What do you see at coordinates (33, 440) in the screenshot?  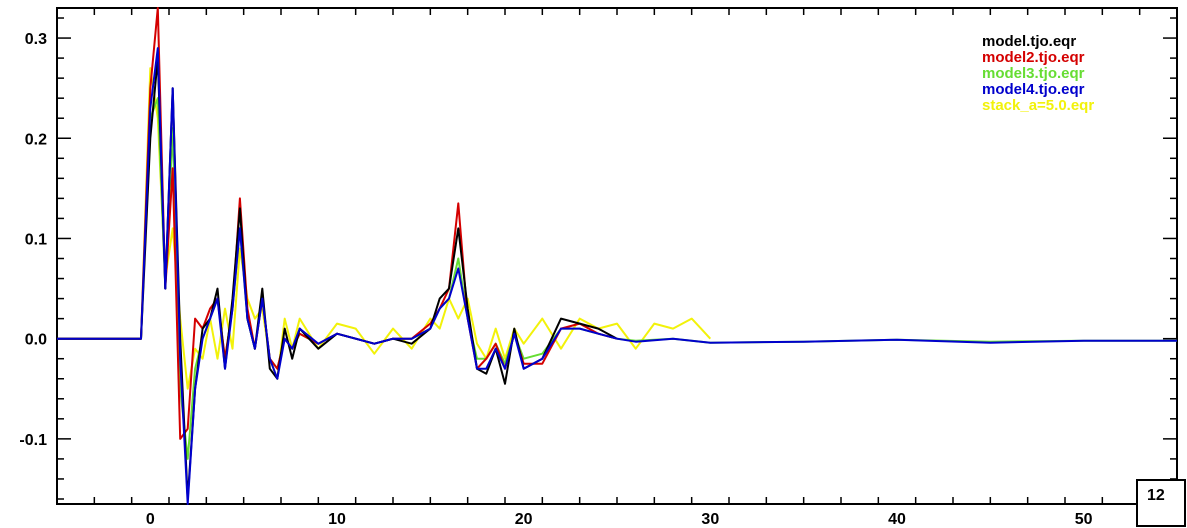 I see `y-tick-label: -0.1` at bounding box center [33, 440].